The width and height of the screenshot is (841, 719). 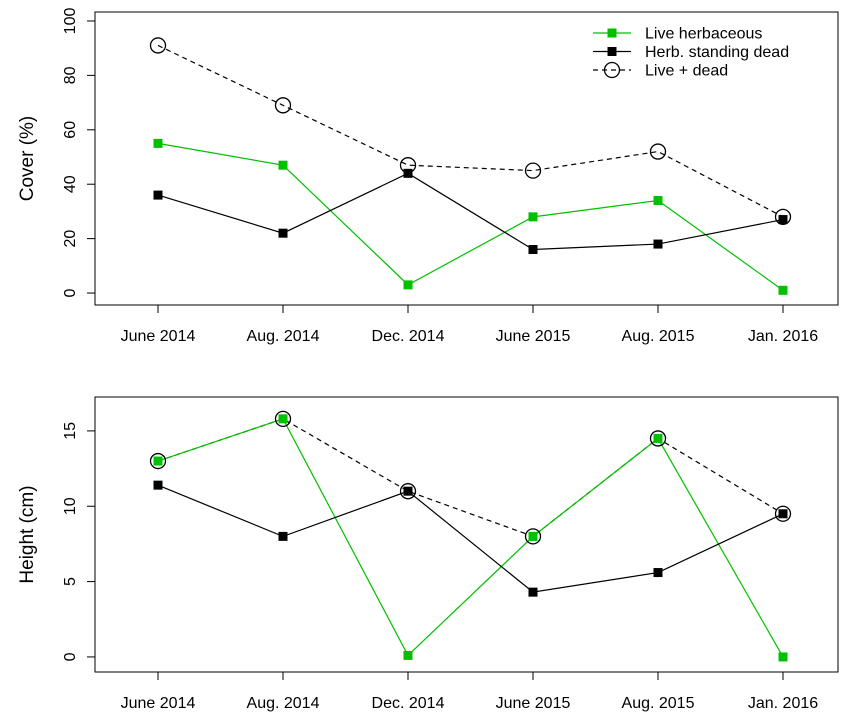 I want to click on y-axis-label: Height (cm), so click(x=27, y=534).